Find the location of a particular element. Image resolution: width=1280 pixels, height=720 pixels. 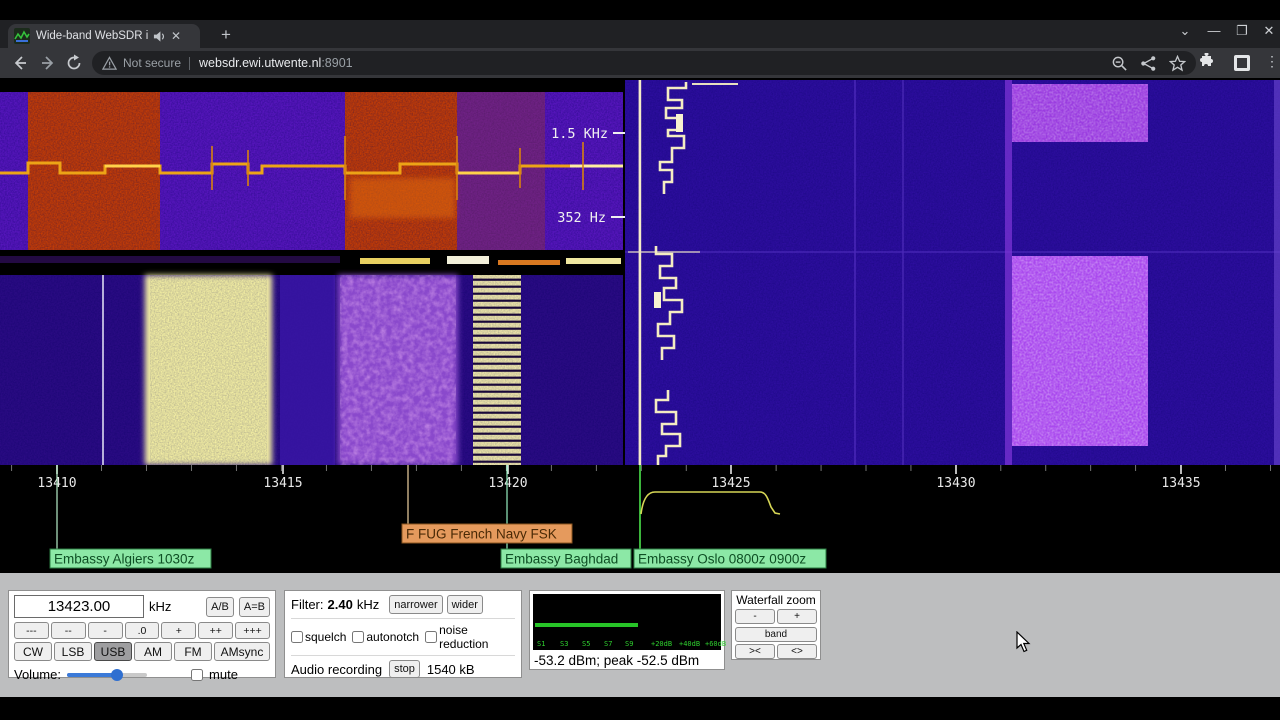

recording-stop-button: stop is located at coordinates (404, 669).